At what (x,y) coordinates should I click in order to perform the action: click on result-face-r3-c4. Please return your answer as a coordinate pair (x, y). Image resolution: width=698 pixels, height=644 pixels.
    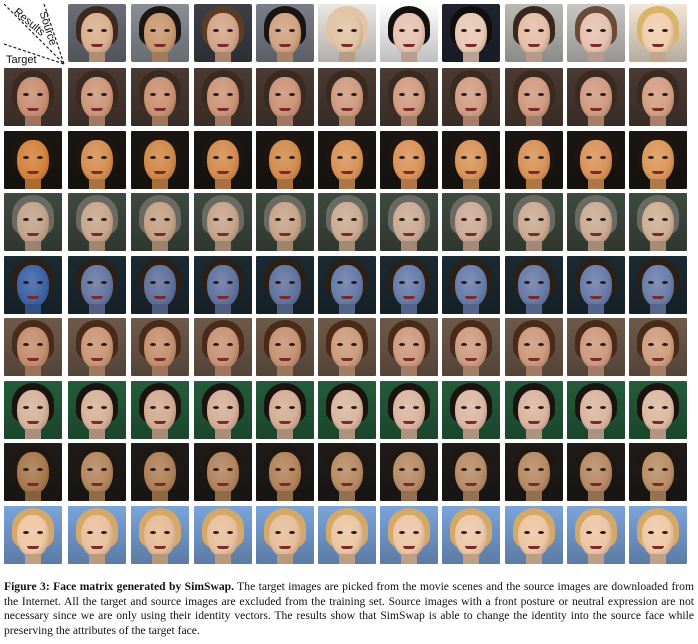
    Looking at the image, I should click on (285, 222).